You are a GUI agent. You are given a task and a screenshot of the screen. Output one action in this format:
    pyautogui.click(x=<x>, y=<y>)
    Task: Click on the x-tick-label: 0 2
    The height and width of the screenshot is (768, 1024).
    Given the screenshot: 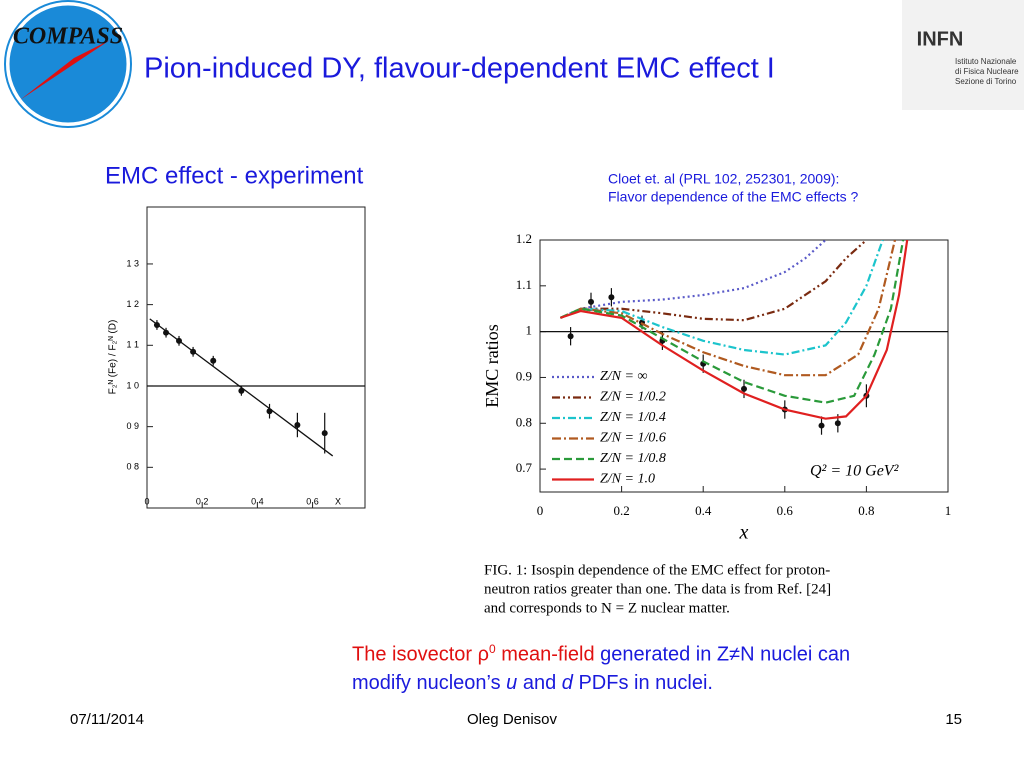 What is the action you would take?
    pyautogui.click(x=202, y=501)
    